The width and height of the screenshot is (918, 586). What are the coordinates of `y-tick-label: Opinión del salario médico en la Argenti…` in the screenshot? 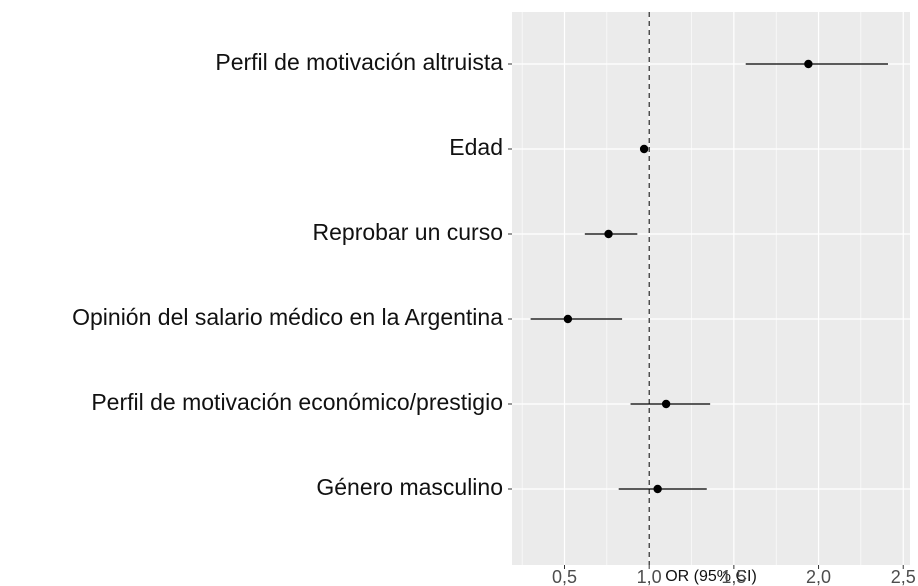 It's located at (287, 317).